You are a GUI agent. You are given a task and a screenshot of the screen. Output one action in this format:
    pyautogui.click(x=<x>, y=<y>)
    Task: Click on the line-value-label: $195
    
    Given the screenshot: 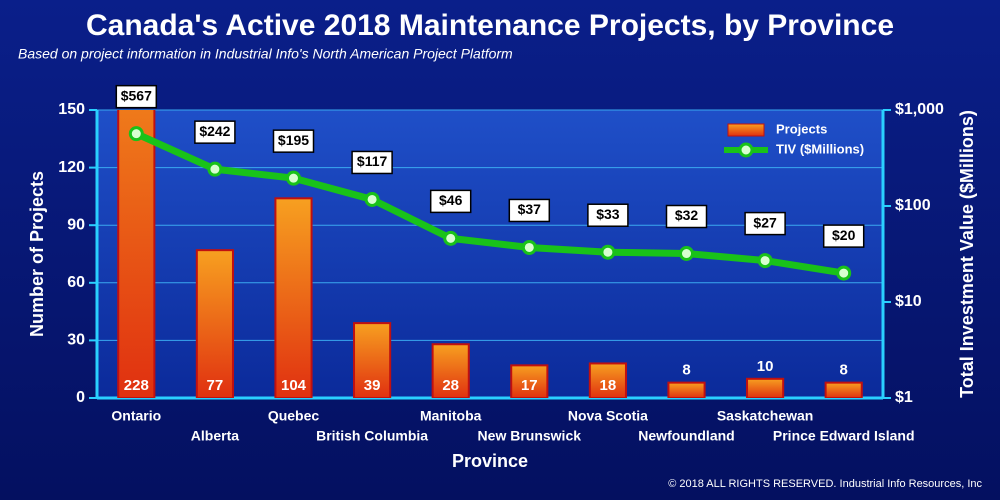 What is the action you would take?
    pyautogui.click(x=293, y=140)
    